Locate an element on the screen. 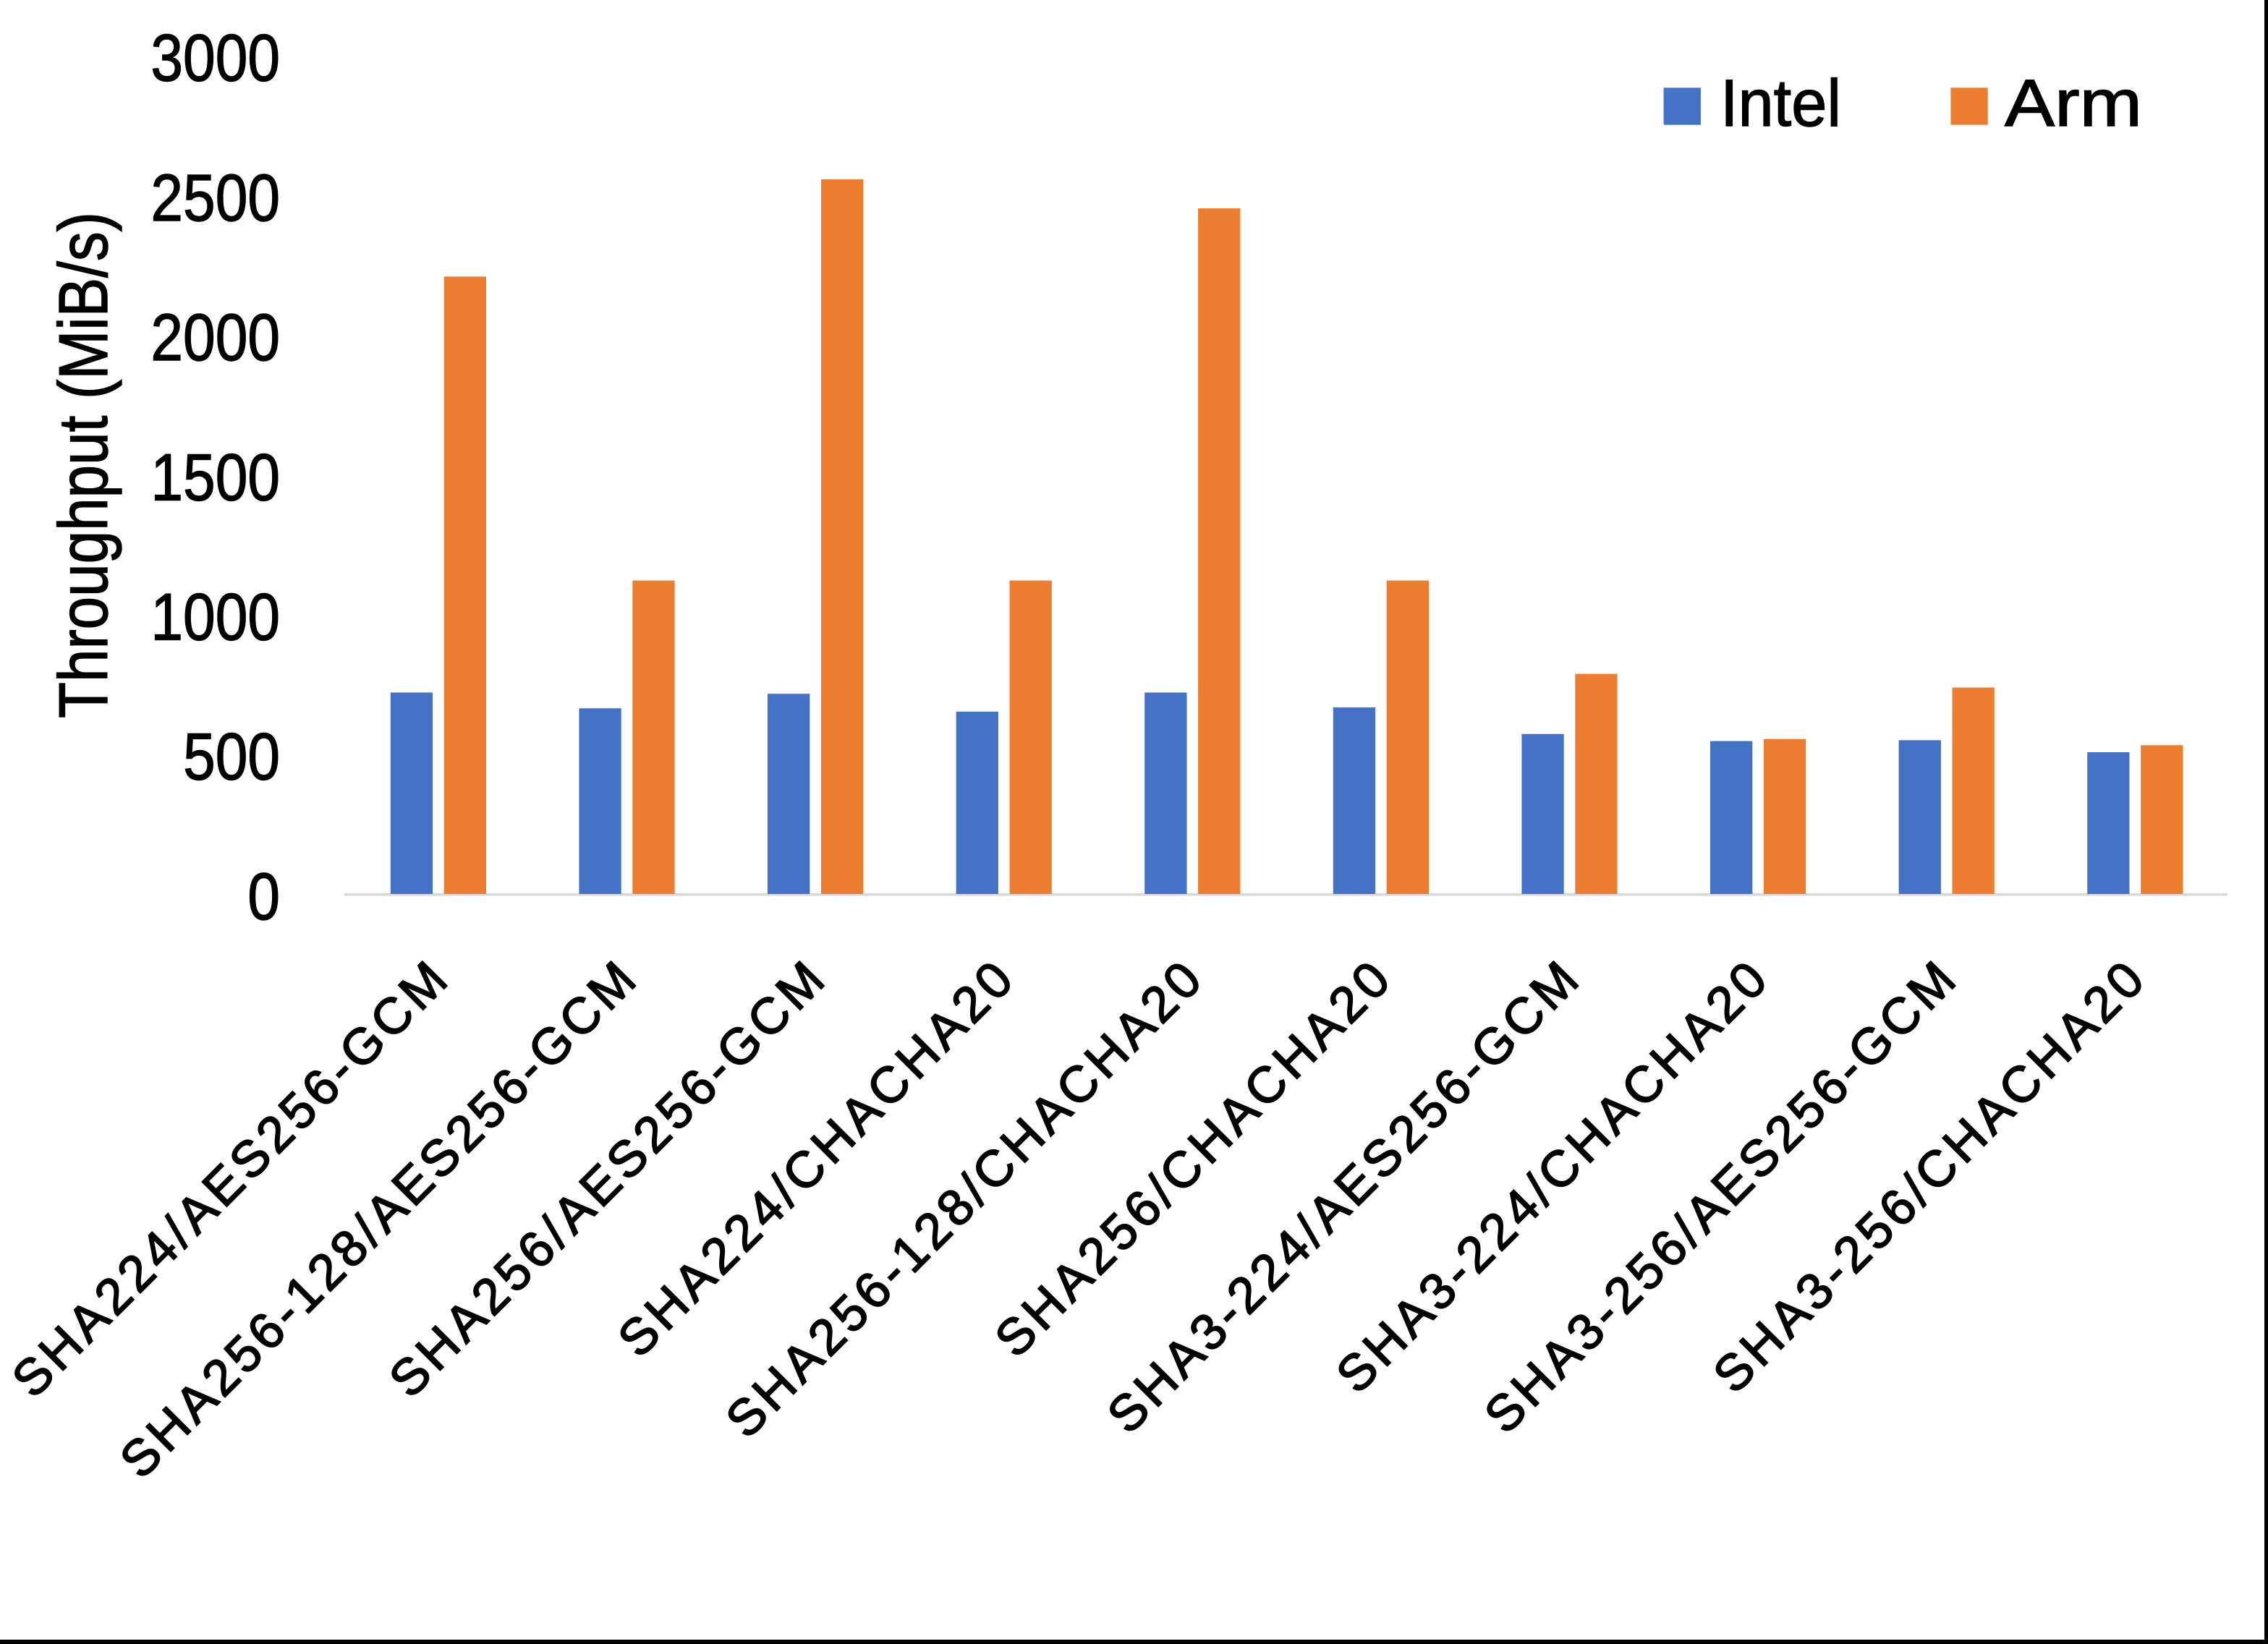  svg-text: 1000 is located at coordinates (215, 618).